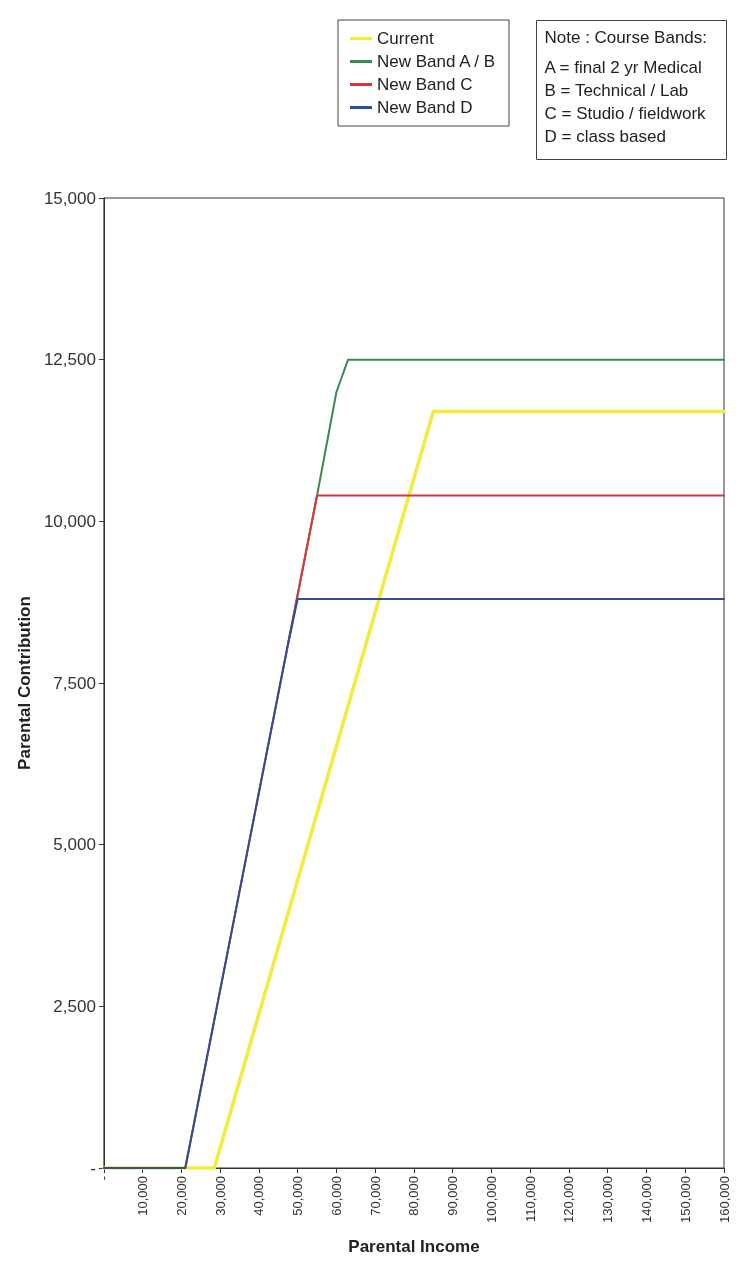 The height and width of the screenshot is (1286, 752). What do you see at coordinates (436, 61) in the screenshot?
I see `legend-label: New Band A / B` at bounding box center [436, 61].